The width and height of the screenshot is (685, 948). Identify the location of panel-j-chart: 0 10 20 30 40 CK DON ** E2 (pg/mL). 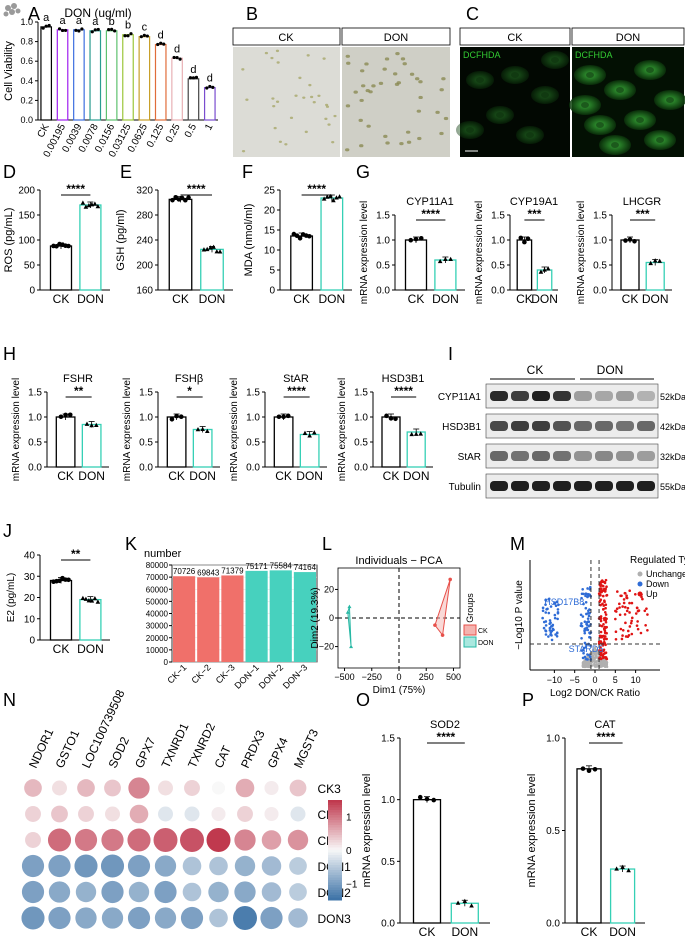
(58, 601).